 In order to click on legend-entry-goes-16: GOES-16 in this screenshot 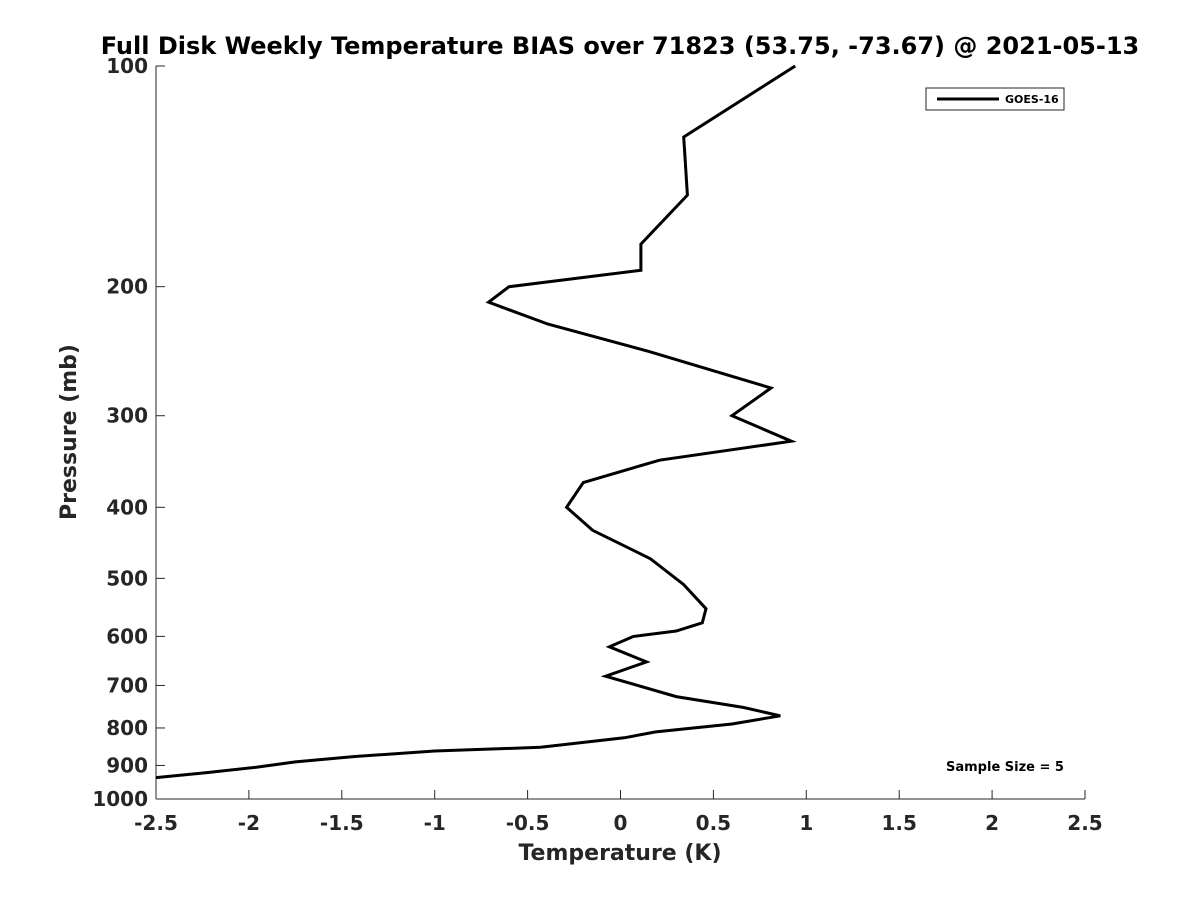, I will do `click(1032, 99)`.